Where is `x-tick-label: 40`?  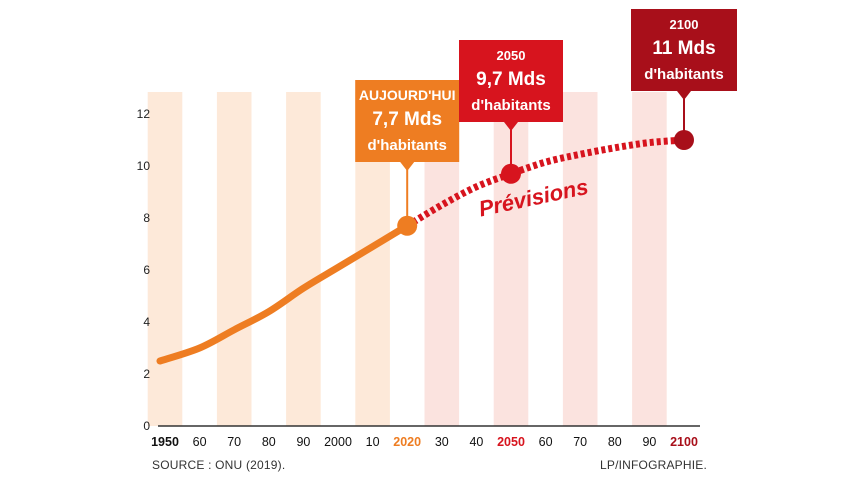 x-tick-label: 40 is located at coordinates (476, 442).